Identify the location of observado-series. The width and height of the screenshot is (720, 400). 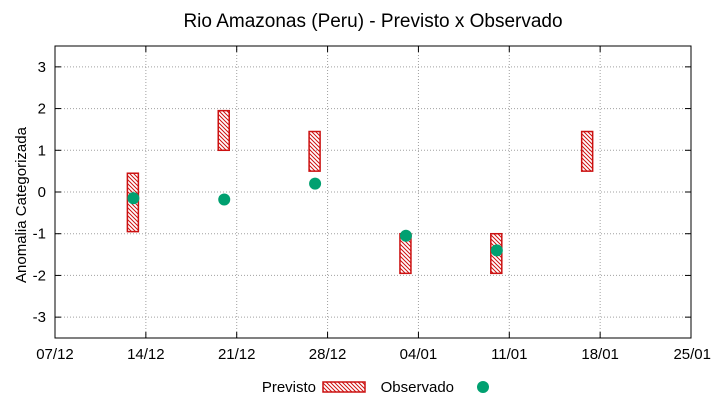
(315, 217).